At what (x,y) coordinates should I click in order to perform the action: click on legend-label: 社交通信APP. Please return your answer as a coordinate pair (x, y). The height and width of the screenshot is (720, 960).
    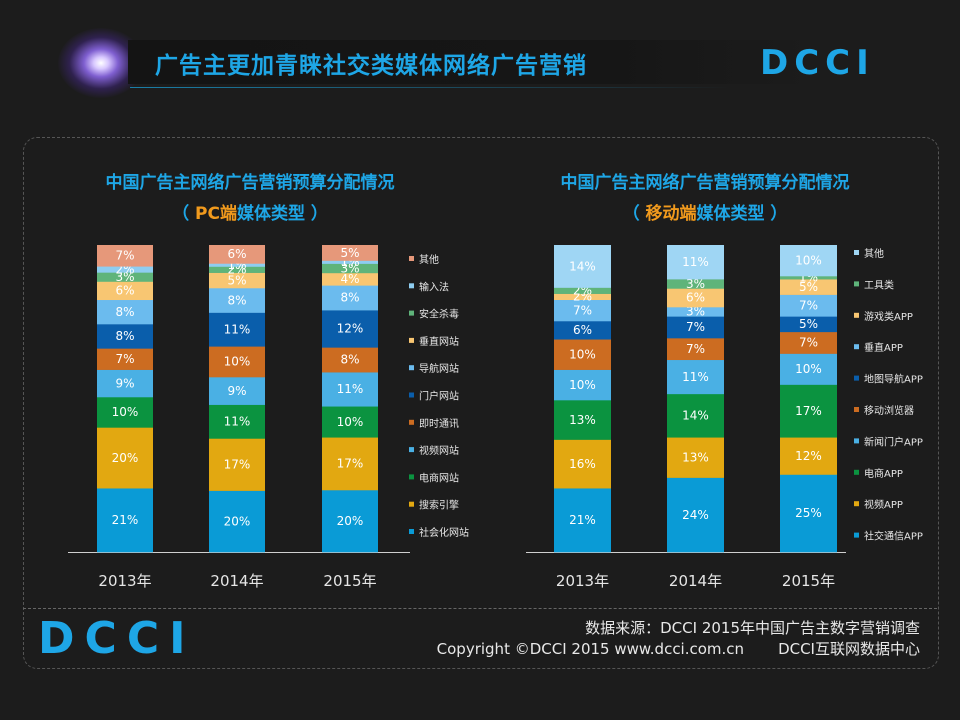
    Looking at the image, I should click on (893, 536).